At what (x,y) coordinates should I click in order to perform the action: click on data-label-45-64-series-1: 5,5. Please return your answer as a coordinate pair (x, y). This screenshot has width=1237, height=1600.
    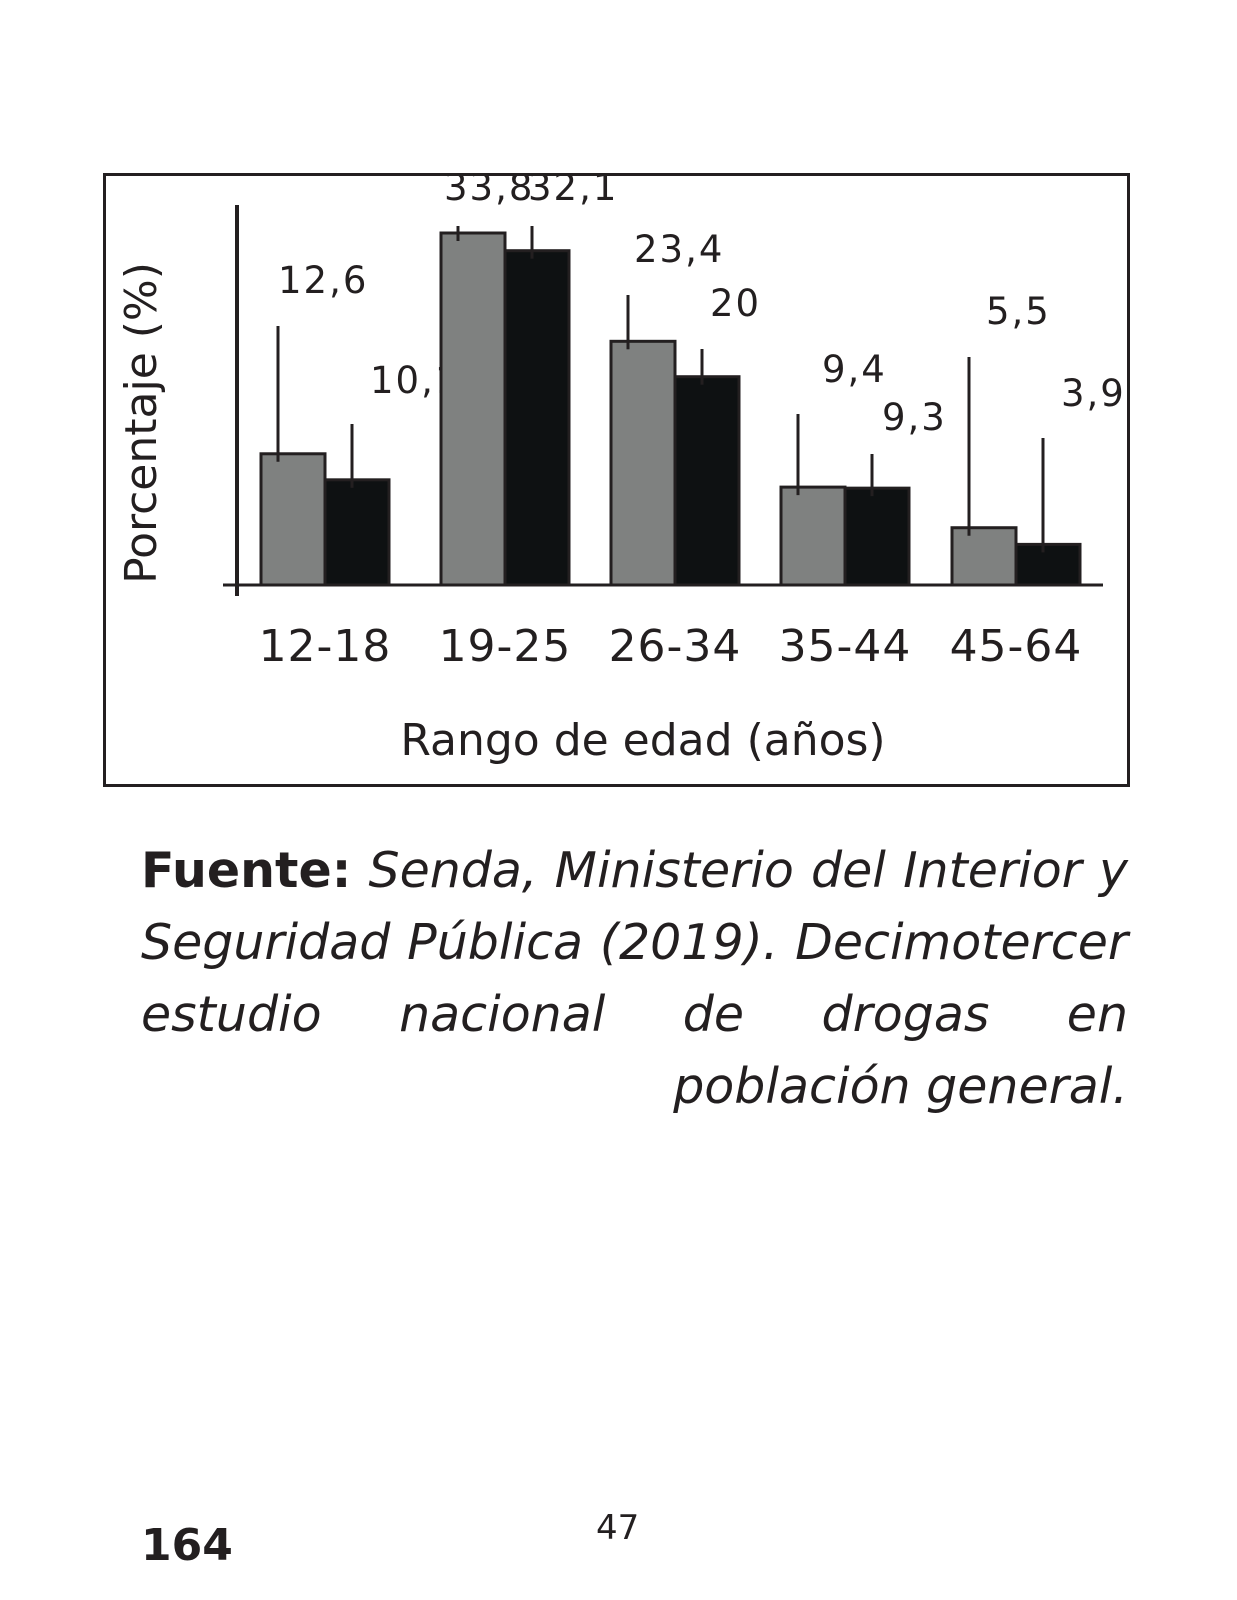
    Looking at the image, I should click on (1018, 311).